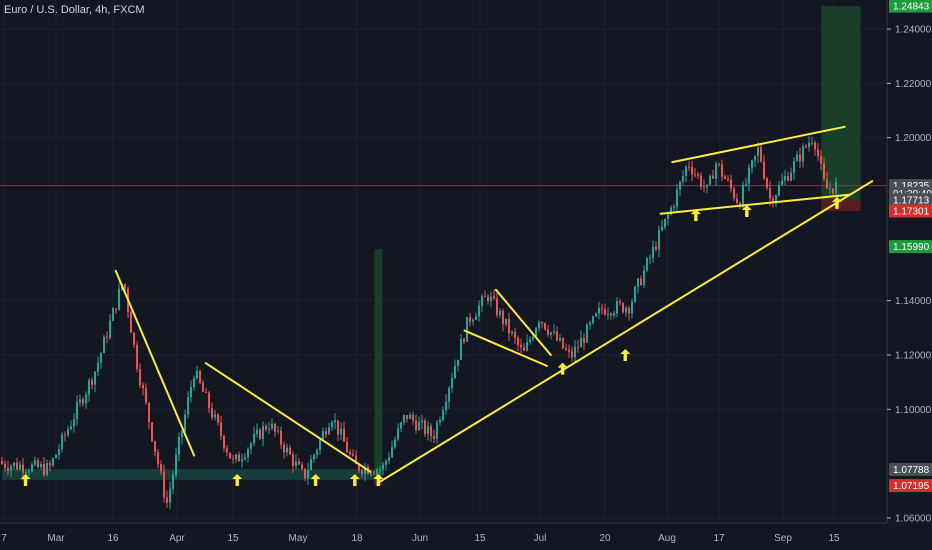 The width and height of the screenshot is (932, 550). What do you see at coordinates (913, 138) in the screenshot?
I see `y-tick-label: 1.20000` at bounding box center [913, 138].